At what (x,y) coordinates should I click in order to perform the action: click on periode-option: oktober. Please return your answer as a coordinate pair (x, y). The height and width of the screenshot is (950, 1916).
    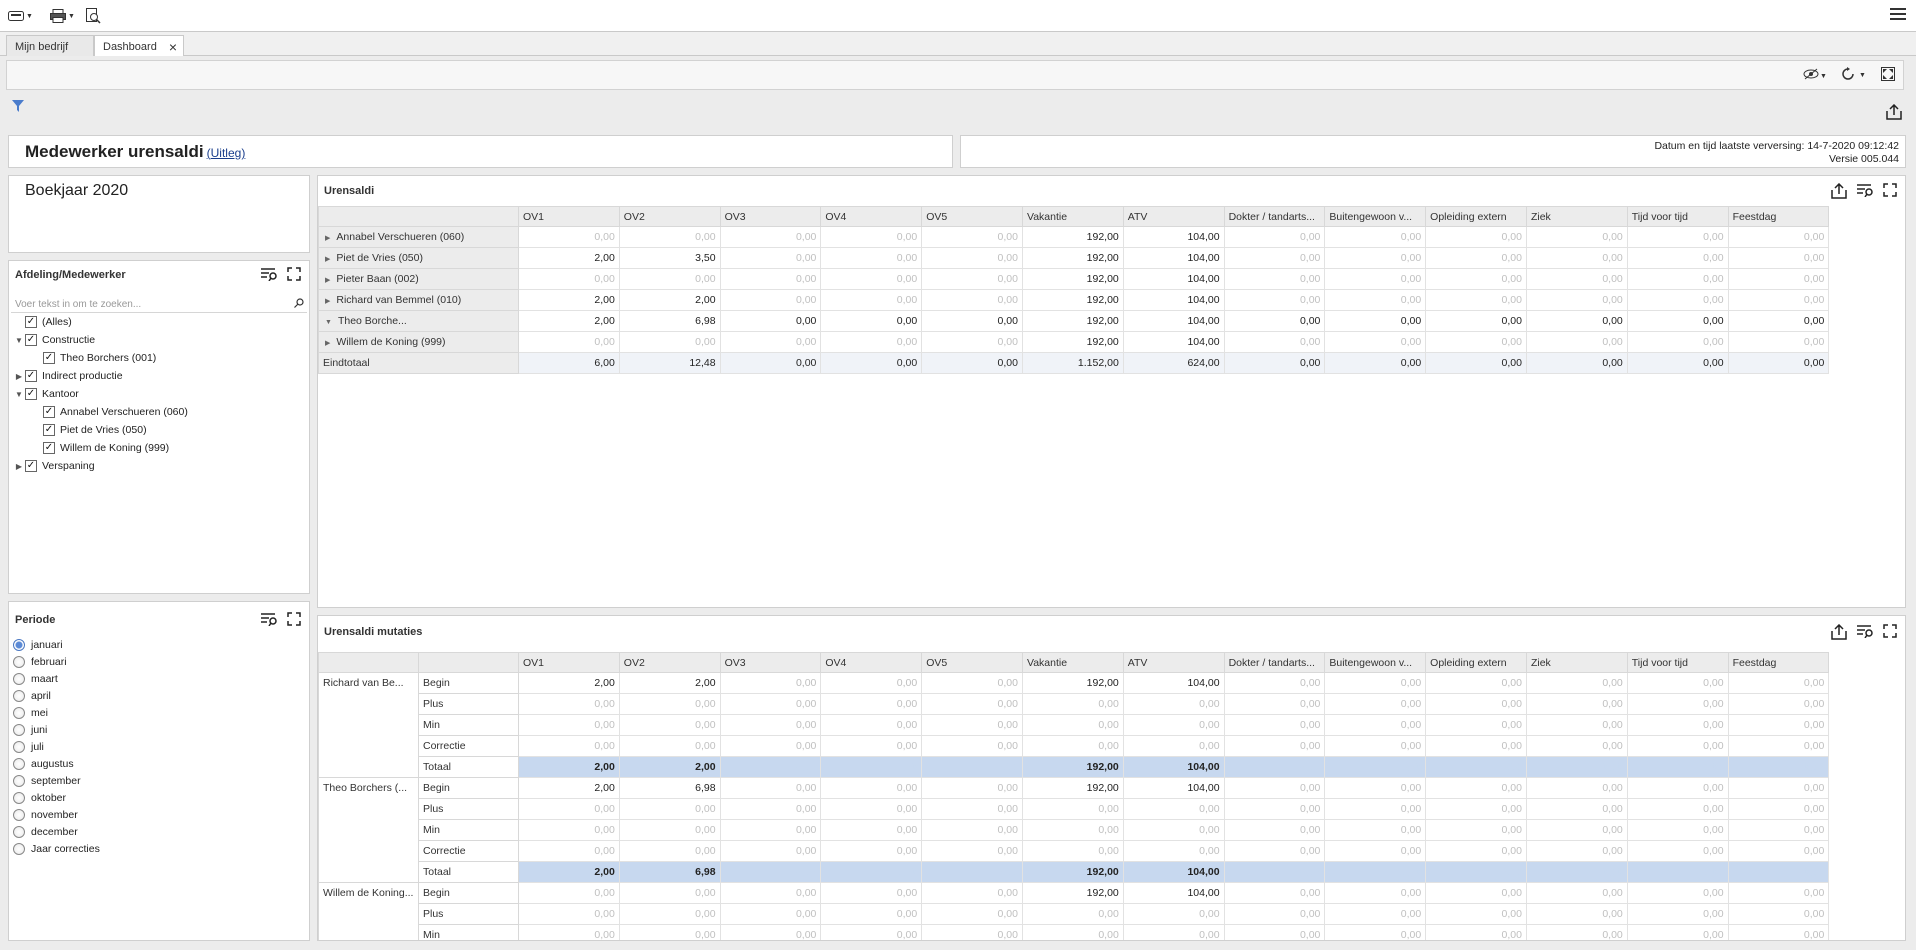
    Looking at the image, I should click on (39, 797).